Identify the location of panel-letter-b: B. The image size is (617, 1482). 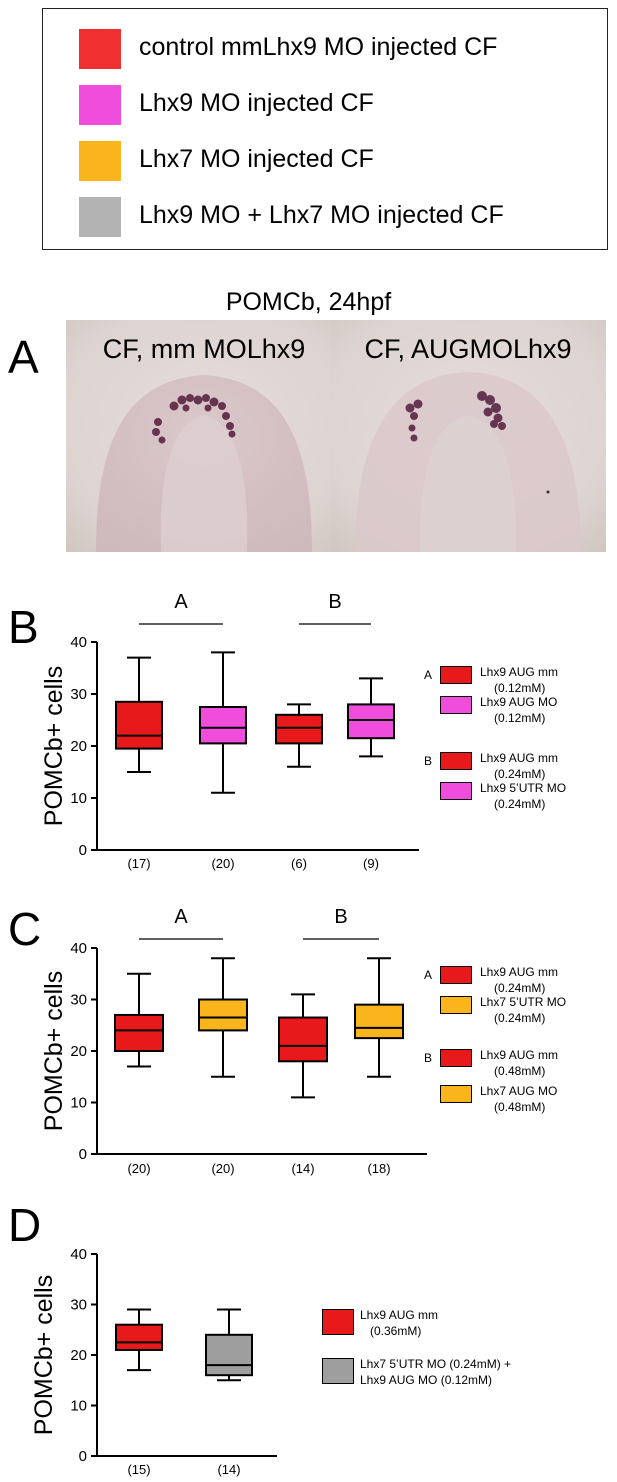
(23, 627).